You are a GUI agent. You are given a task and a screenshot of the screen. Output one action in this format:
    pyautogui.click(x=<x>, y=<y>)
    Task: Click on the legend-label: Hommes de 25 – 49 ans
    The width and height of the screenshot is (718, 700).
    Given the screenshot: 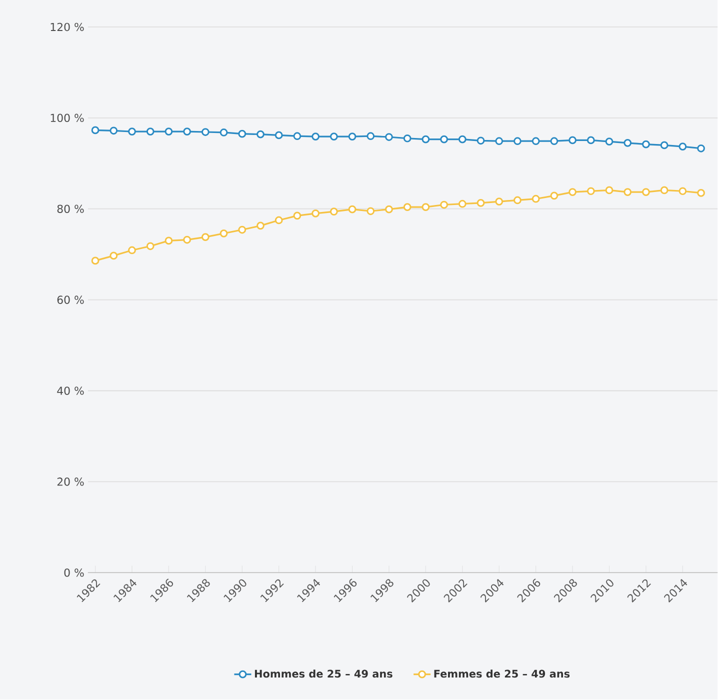 What is the action you would take?
    pyautogui.click(x=323, y=674)
    